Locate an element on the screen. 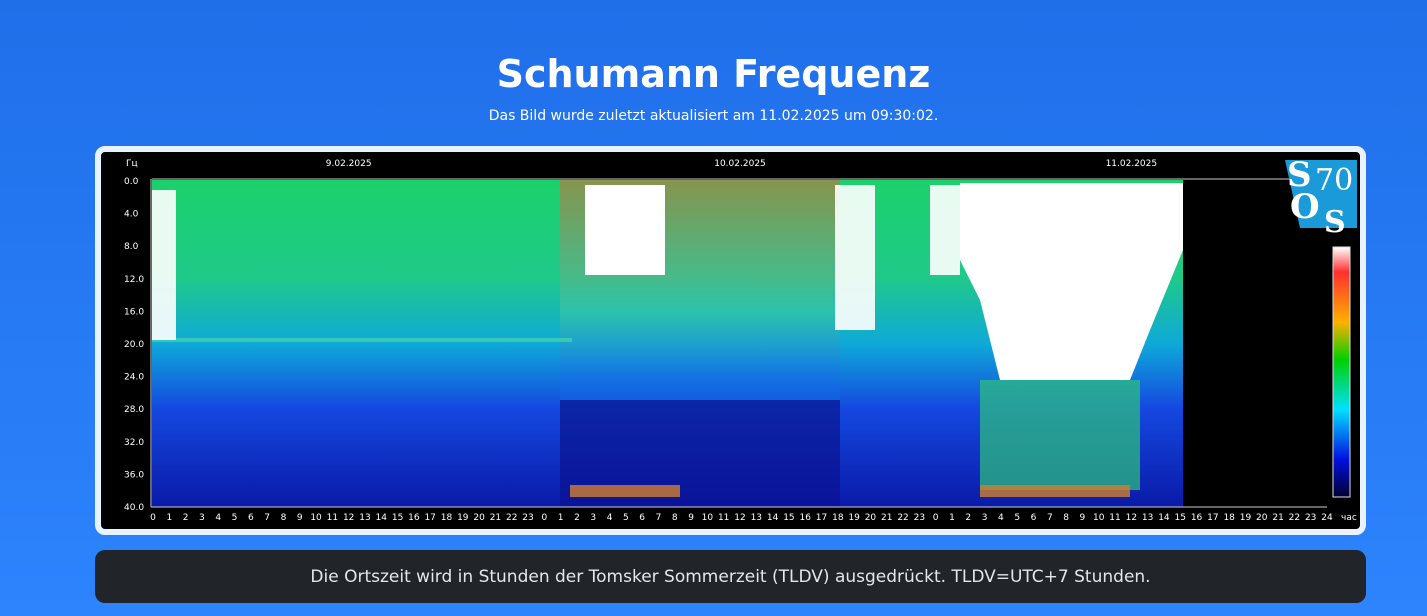 Image resolution: width=1427 pixels, height=616 pixels. y-label: 4.0 is located at coordinates (131, 215).